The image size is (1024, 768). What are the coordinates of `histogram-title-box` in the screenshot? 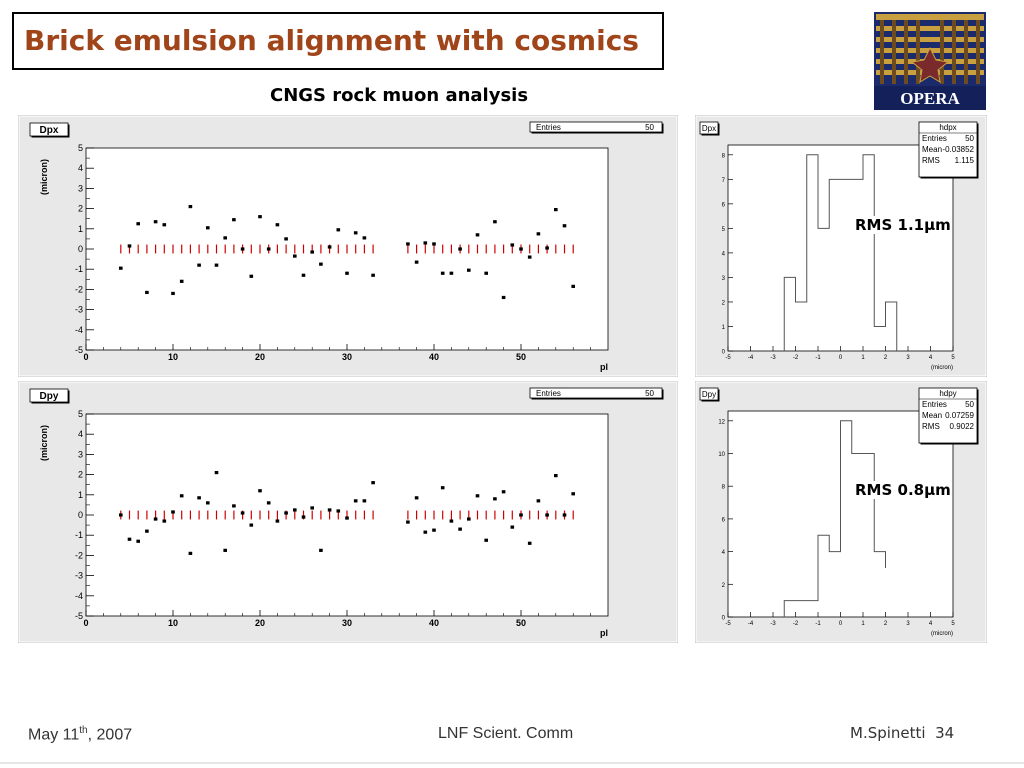 It's located at (709, 128).